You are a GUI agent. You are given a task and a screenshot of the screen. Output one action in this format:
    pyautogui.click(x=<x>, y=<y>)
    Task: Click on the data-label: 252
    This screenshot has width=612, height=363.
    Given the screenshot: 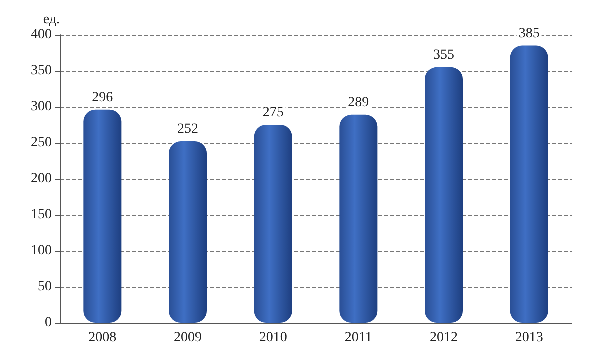 What is the action you would take?
    pyautogui.click(x=188, y=130)
    